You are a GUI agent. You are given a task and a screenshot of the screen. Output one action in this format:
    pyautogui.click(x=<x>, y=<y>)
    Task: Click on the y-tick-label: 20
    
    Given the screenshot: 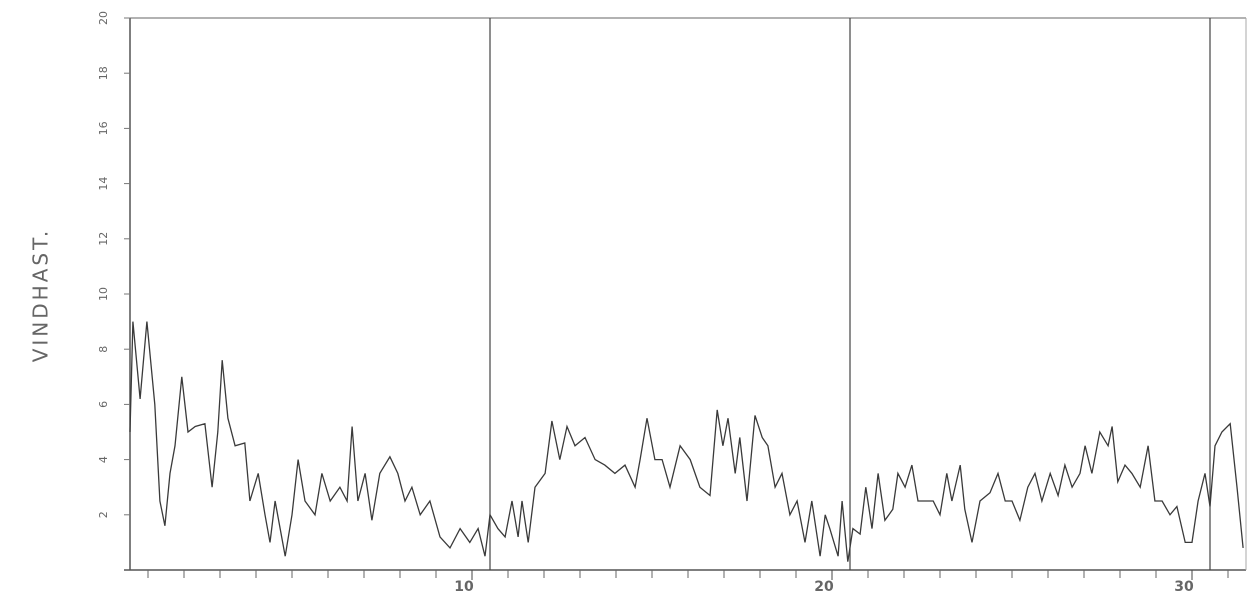 What is the action you would take?
    pyautogui.click(x=103, y=18)
    